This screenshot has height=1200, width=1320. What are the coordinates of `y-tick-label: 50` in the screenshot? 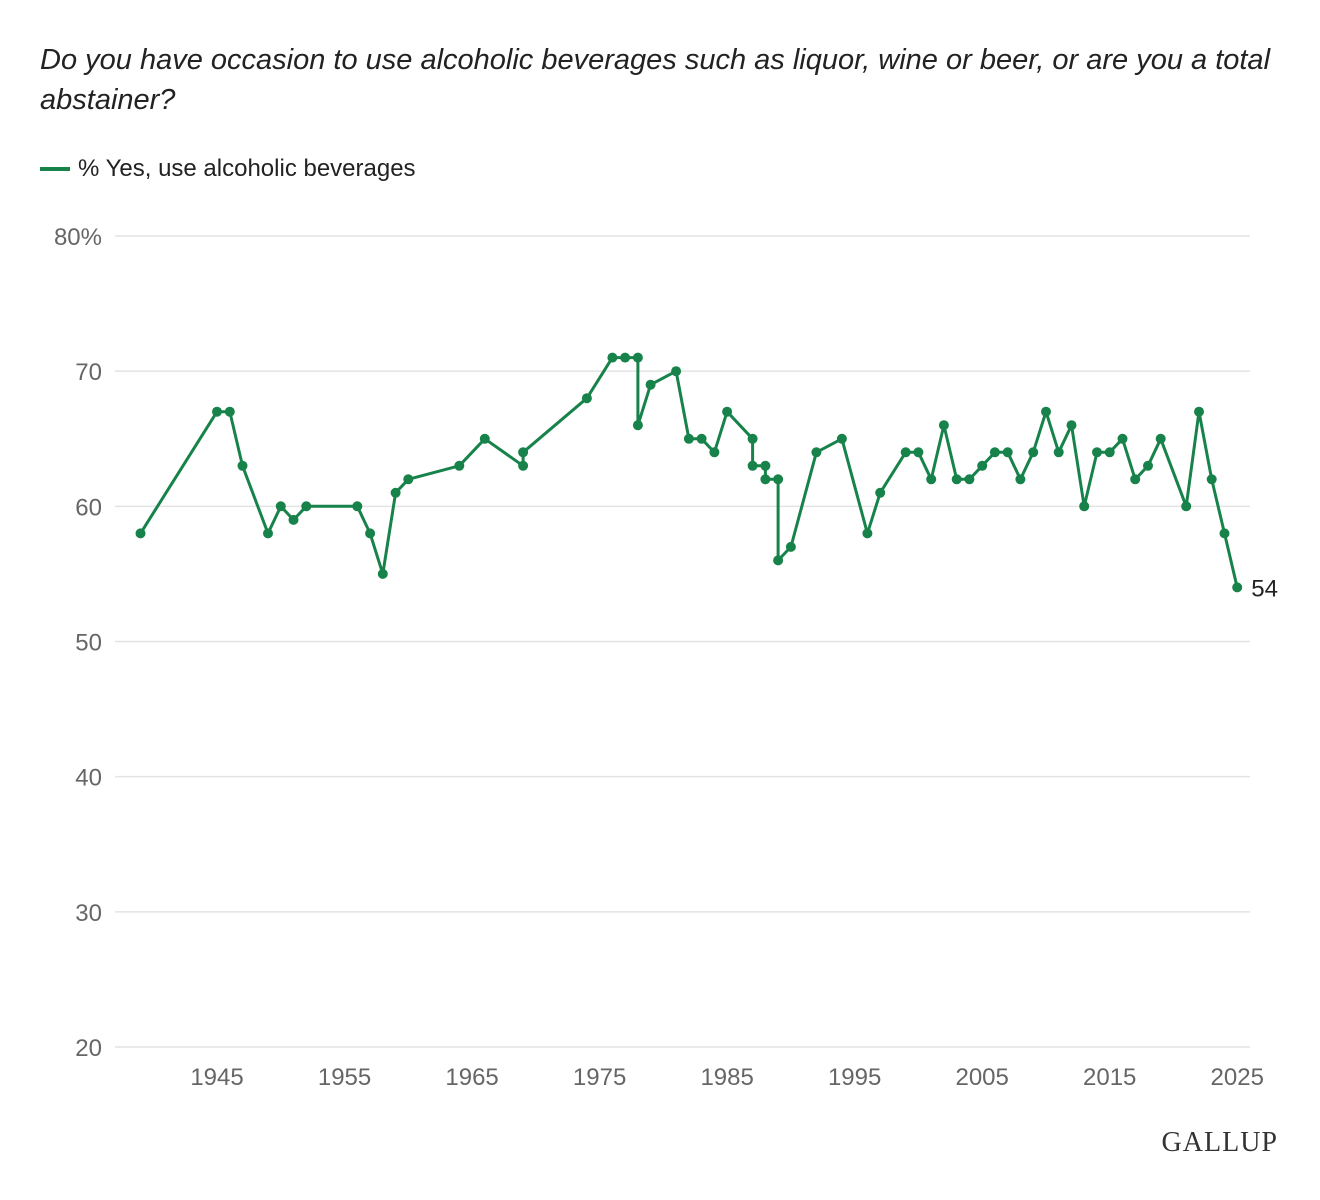 It's located at (88, 643).